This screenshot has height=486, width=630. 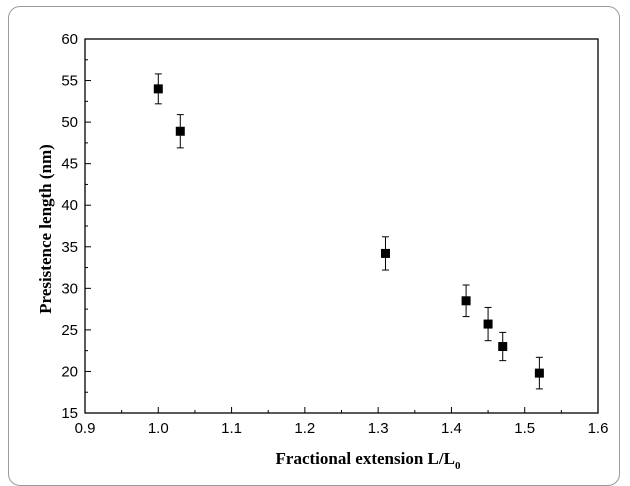 What do you see at coordinates (451, 428) in the screenshot?
I see `x-tick-label: 1.4` at bounding box center [451, 428].